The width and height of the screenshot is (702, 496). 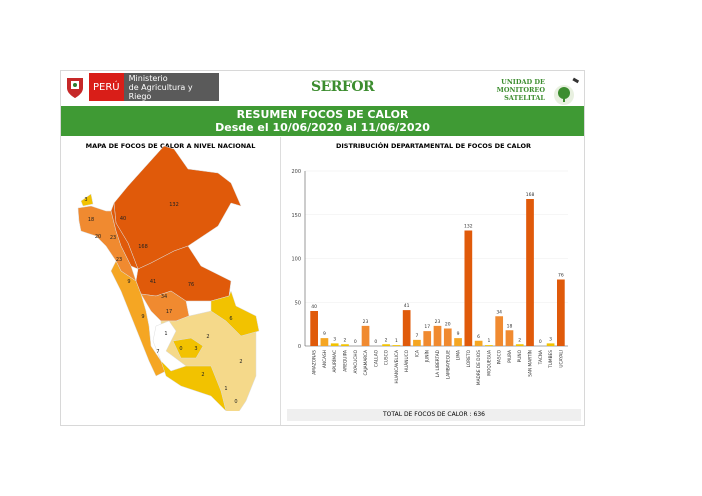 I want to click on ministry-line2: de Agricultura y Riego, so click(x=160, y=91).